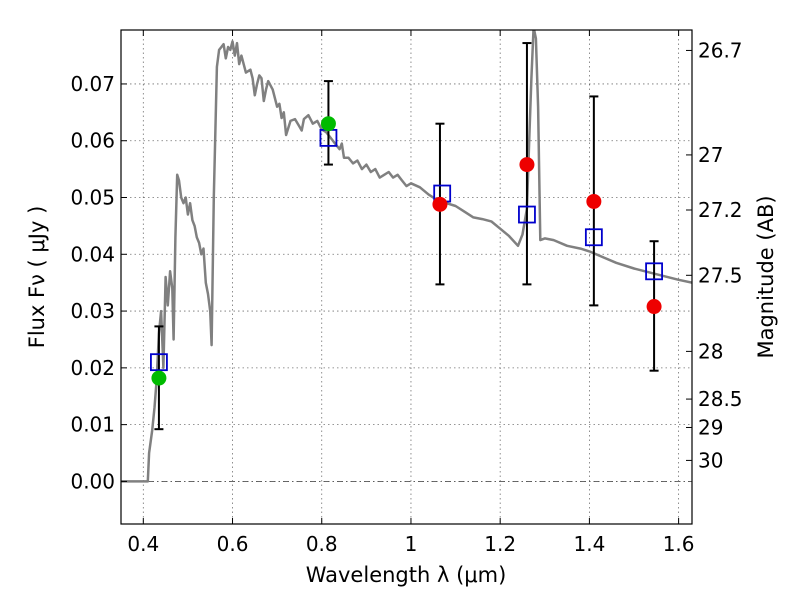  What do you see at coordinates (720, 210) in the screenshot?
I see `magnitude-tick-label: 27.2` at bounding box center [720, 210].